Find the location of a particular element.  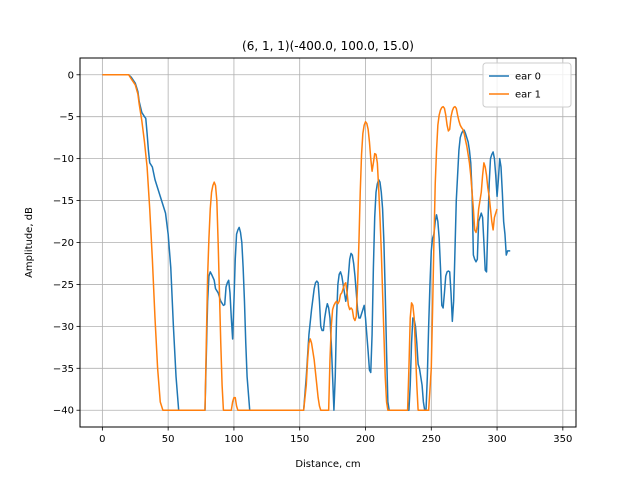

y-axis-label: Amplitude, dB is located at coordinates (29, 242).